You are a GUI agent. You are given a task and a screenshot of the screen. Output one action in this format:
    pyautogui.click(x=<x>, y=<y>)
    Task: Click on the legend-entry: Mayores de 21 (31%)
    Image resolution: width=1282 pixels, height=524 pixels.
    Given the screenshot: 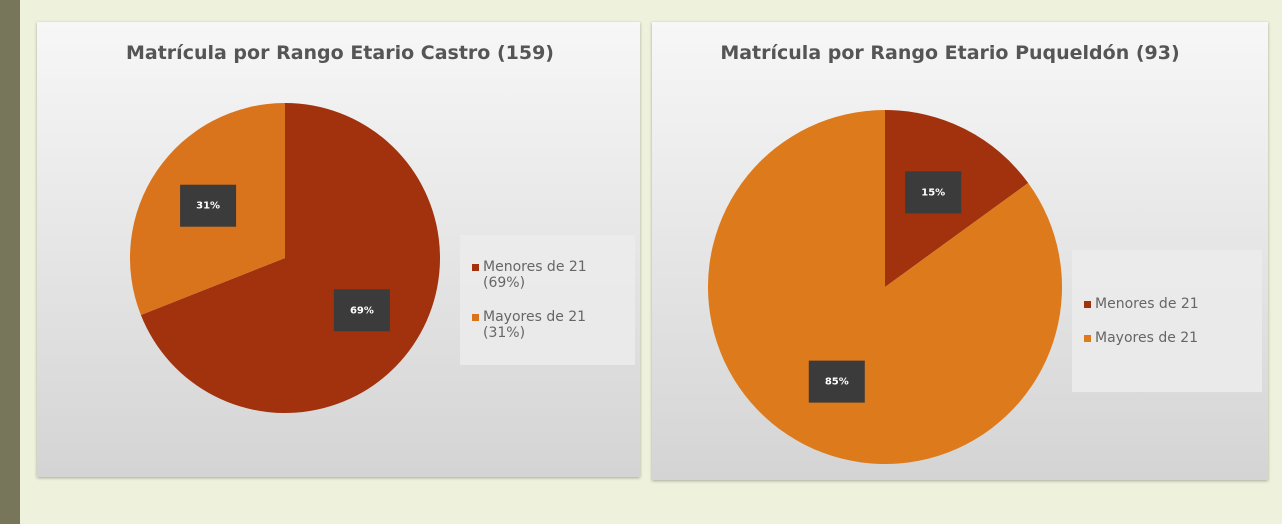 What is the action you would take?
    pyautogui.click(x=547, y=325)
    